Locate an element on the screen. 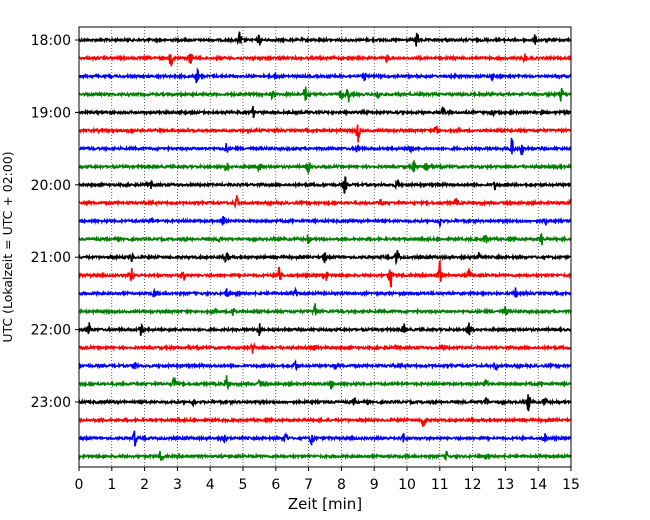 This screenshot has width=650, height=520. x-axis-ticks: 0 1 2 3 4 5 6 7 8 9 10 11 12 13 14 15 is located at coordinates (327, 480).